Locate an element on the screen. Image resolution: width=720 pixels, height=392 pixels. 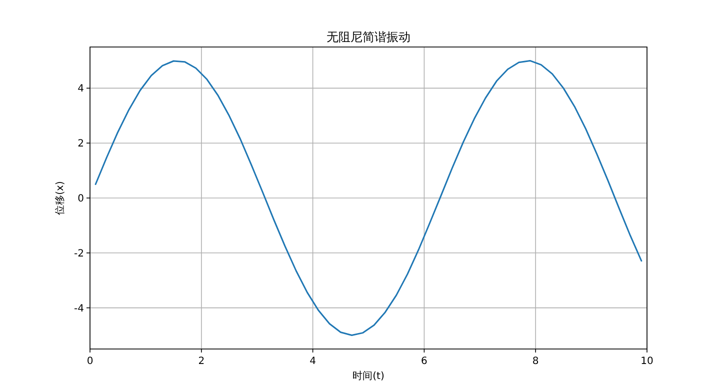
y-tick-label: 0 is located at coordinates (81, 199).